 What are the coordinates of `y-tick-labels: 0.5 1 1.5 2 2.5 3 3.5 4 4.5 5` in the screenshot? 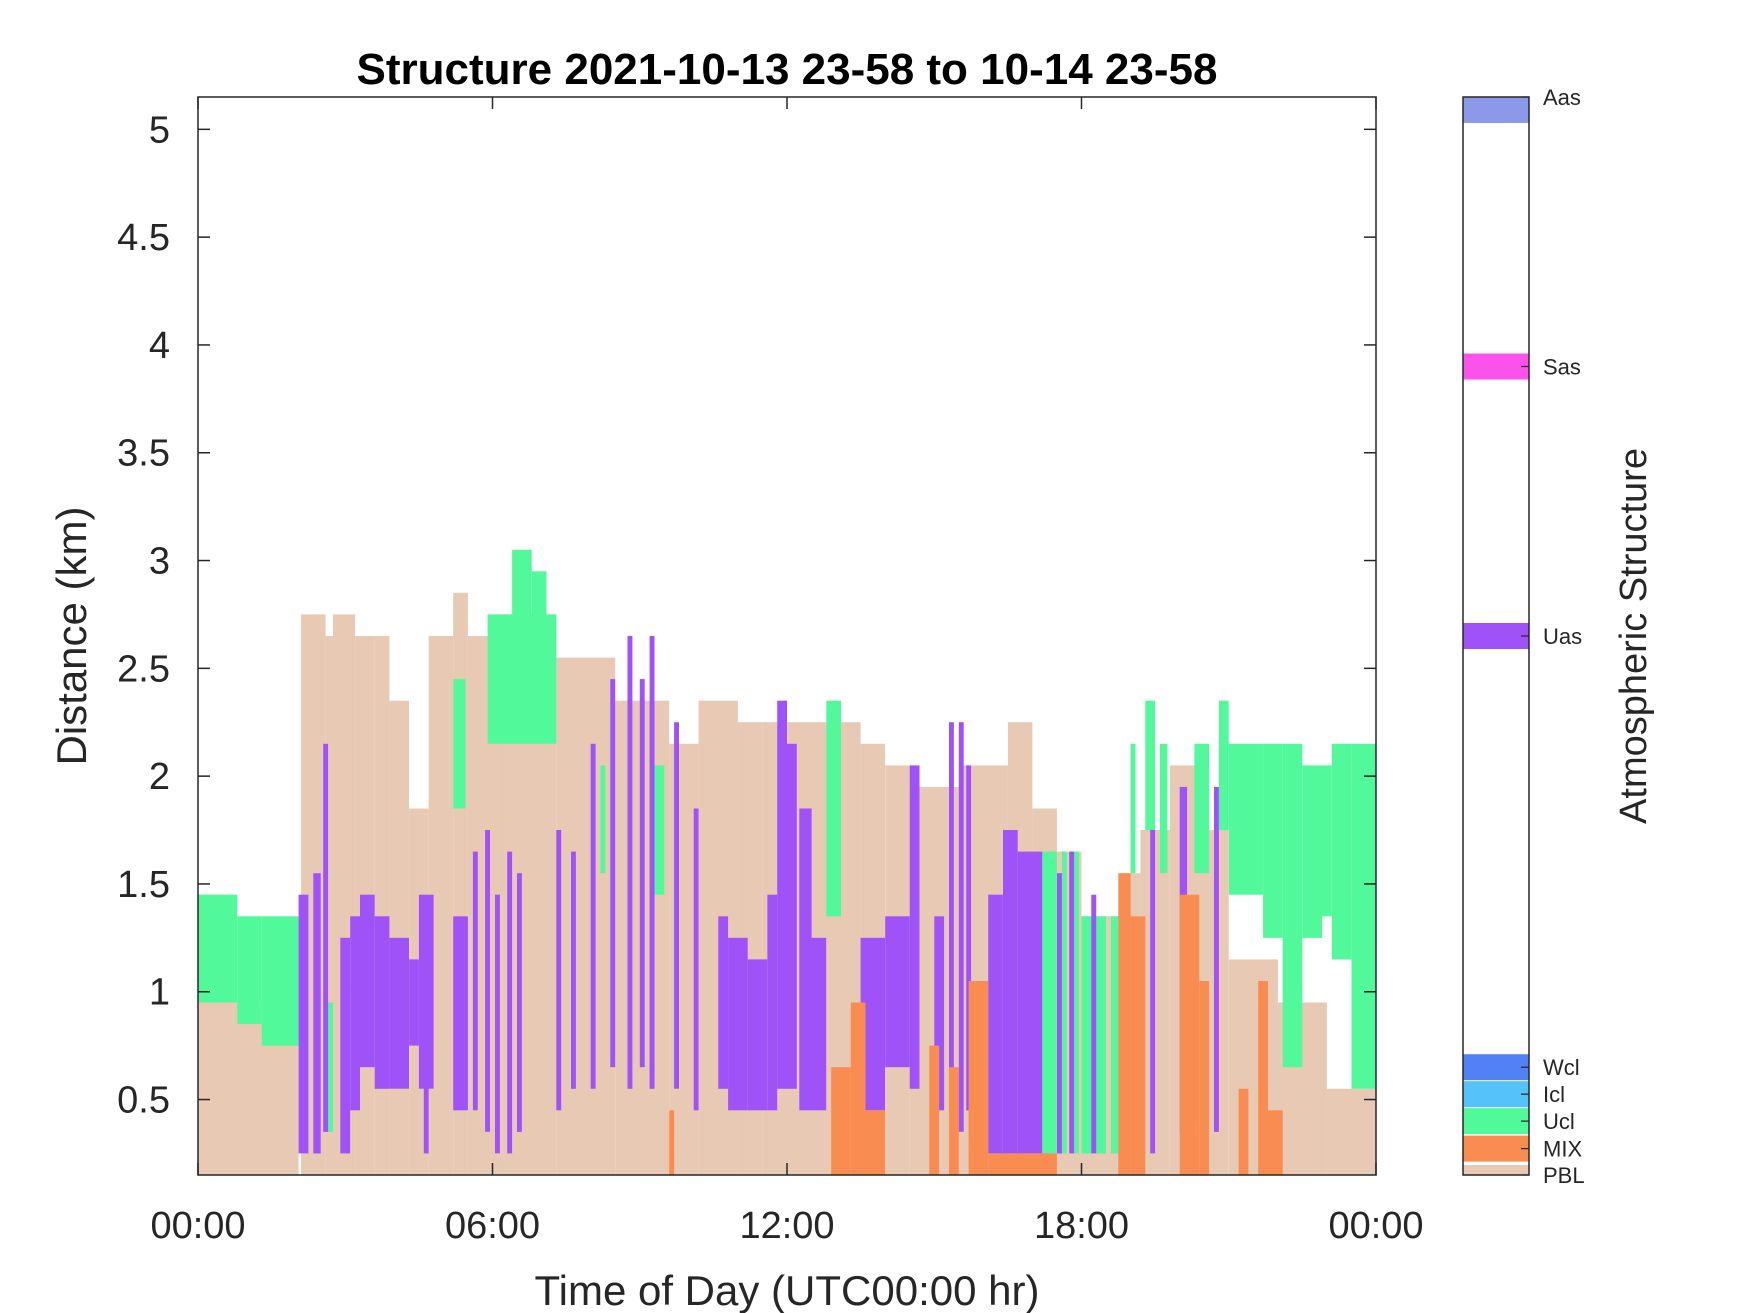 It's located at (143, 615).